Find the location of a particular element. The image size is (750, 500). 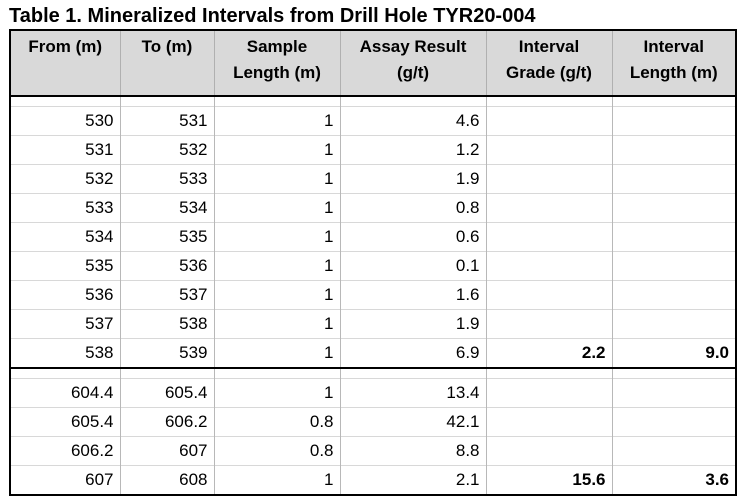

cell-from: 532 is located at coordinates (65, 179).